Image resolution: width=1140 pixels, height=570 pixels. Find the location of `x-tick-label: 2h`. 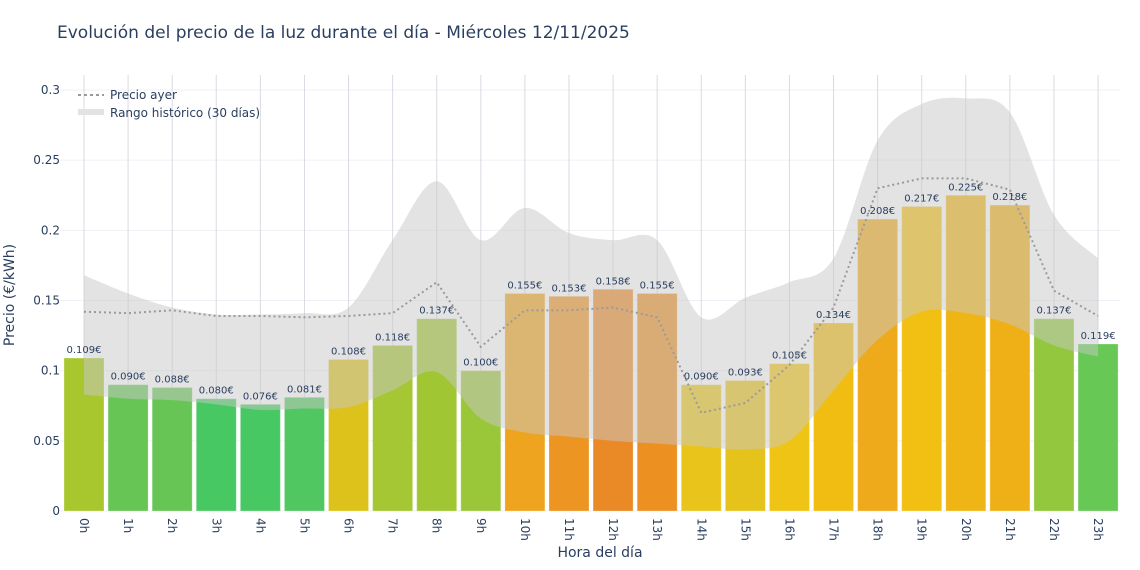

x-tick-label: 2h is located at coordinates (172, 525).